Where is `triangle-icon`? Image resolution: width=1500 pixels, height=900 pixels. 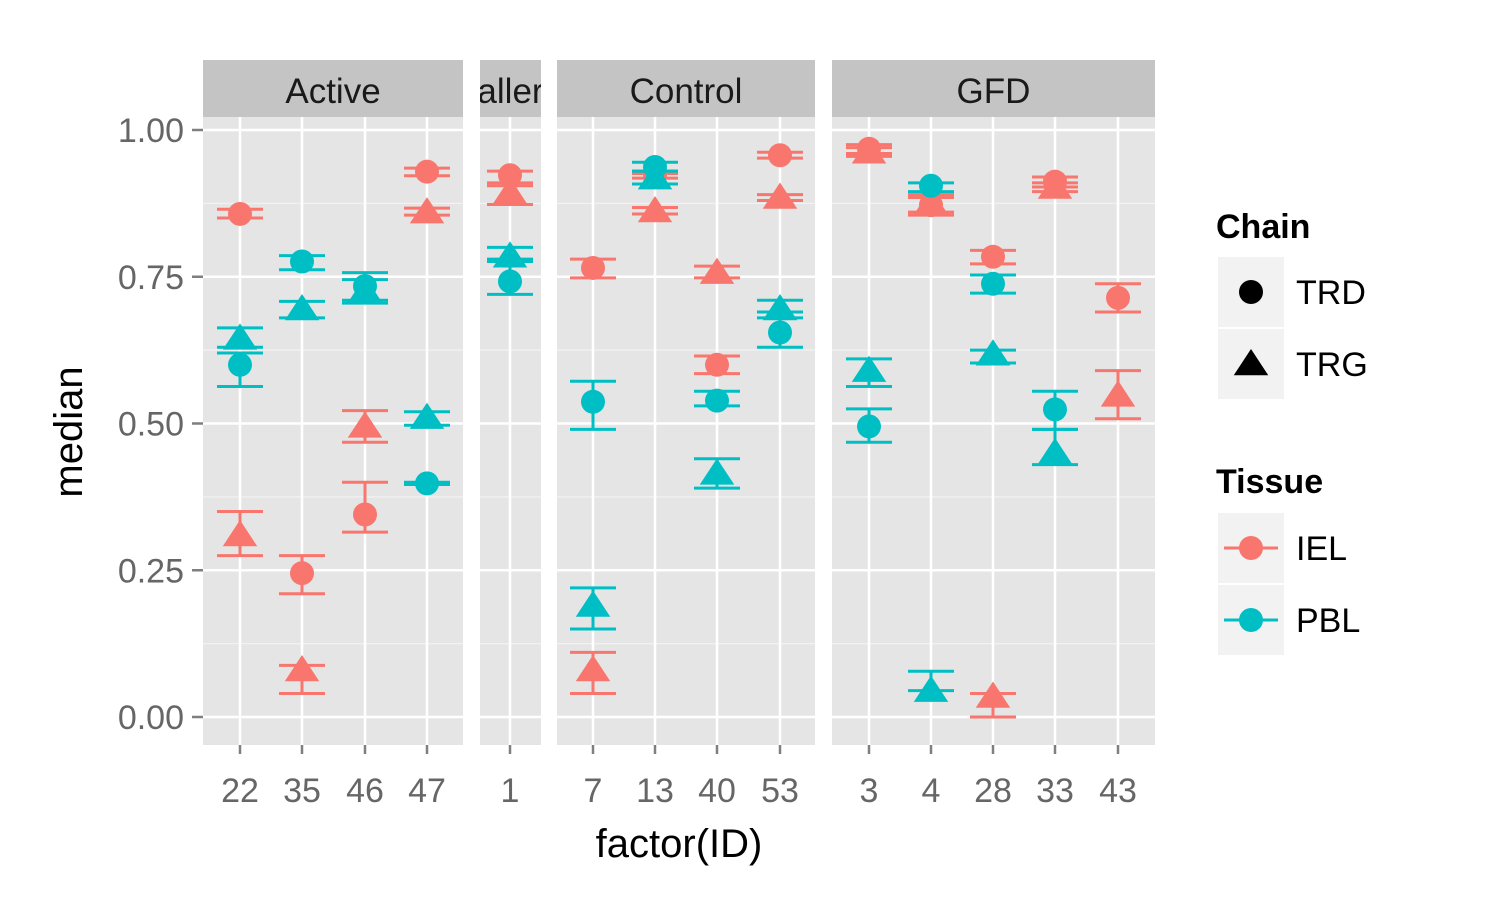
triangle-icon is located at coordinates (1251, 362).